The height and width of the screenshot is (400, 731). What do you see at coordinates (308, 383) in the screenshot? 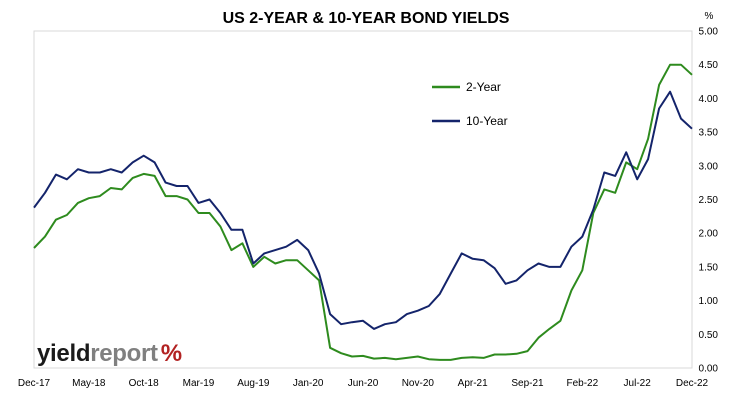
I see `x-tick-label: Jan-20` at bounding box center [308, 383].